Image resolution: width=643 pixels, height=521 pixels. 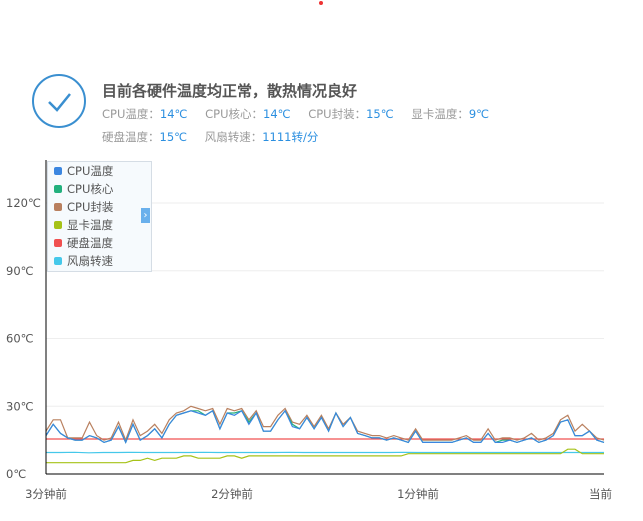 I want to click on y-tick-label: 60℃, so click(x=20, y=339).